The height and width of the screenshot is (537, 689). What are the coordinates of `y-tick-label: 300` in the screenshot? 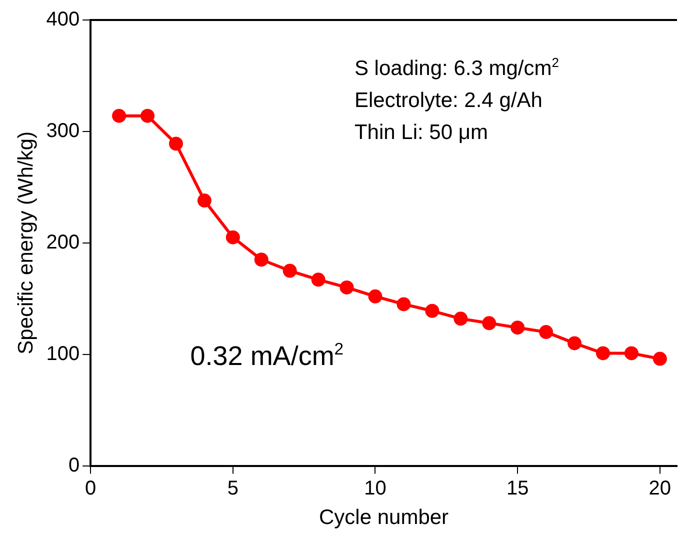 It's located at (63, 131).